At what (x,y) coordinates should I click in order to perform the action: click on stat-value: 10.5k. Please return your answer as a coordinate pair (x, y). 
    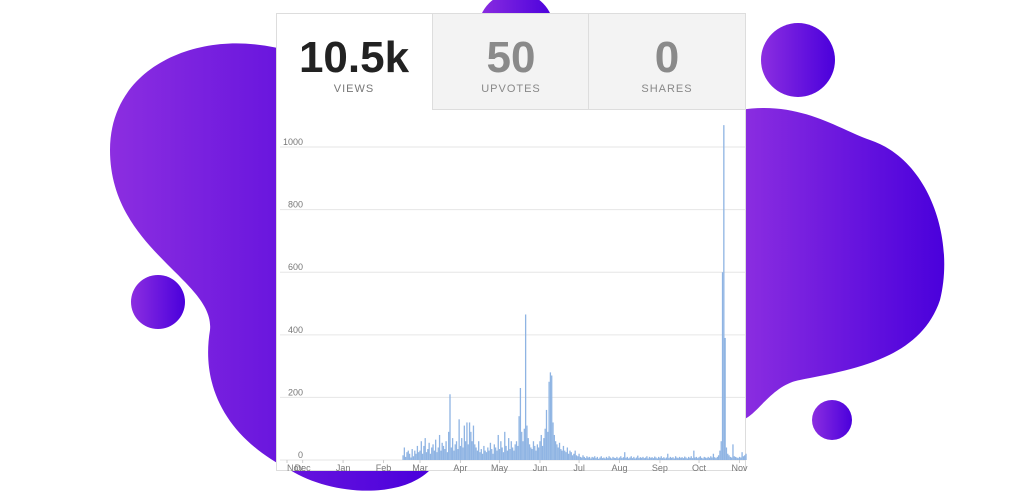
    Looking at the image, I should click on (354, 57).